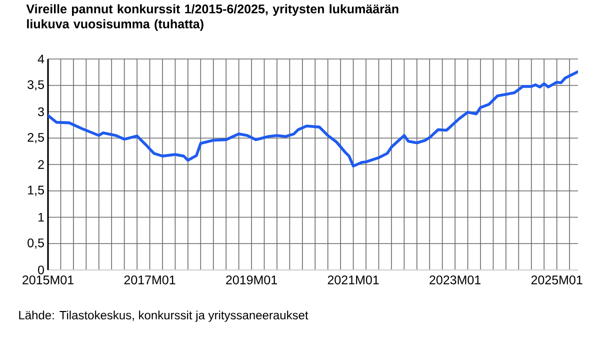  I want to click on y-tick-label: 0, so click(41, 270).